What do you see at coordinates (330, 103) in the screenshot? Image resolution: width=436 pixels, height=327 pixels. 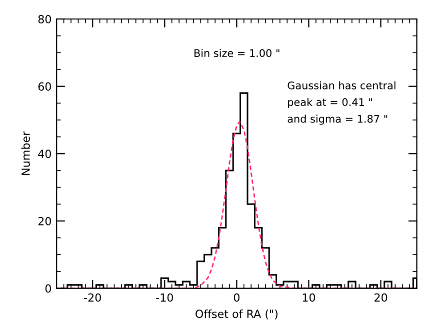 I see `annotation: peak at = 0.41 "` at bounding box center [330, 103].